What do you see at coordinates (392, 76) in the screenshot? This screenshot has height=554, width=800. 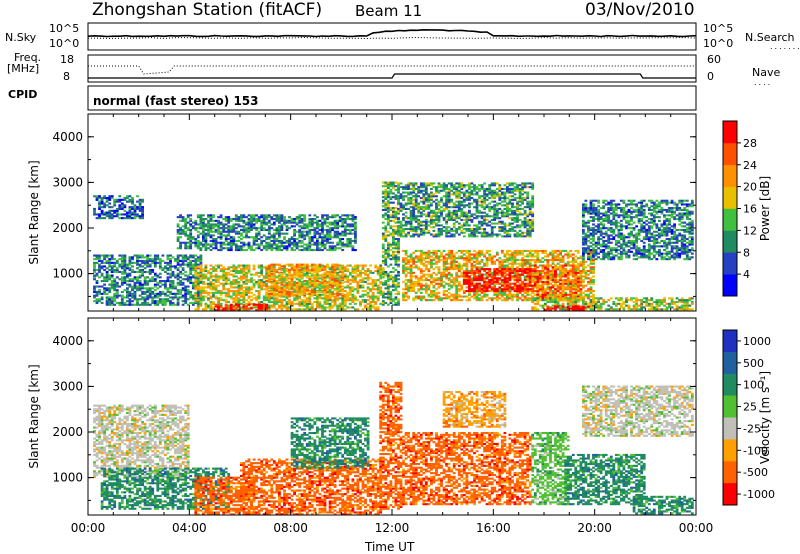 I see `freq-line` at bounding box center [392, 76].